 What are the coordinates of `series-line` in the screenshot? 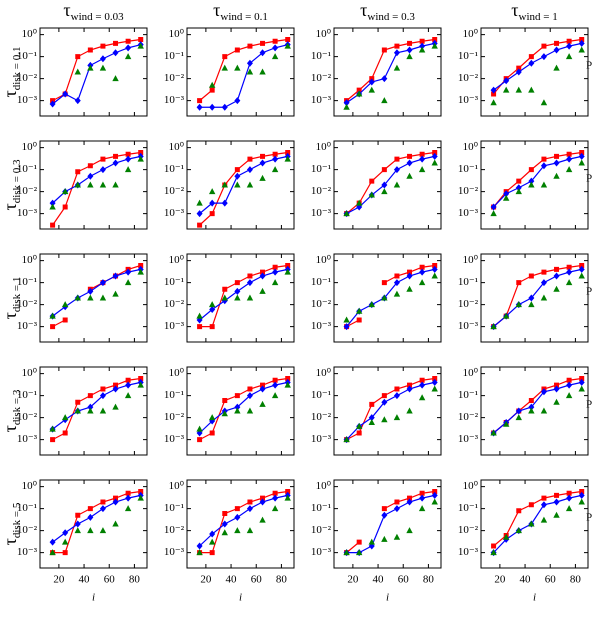 It's located at (96, 188).